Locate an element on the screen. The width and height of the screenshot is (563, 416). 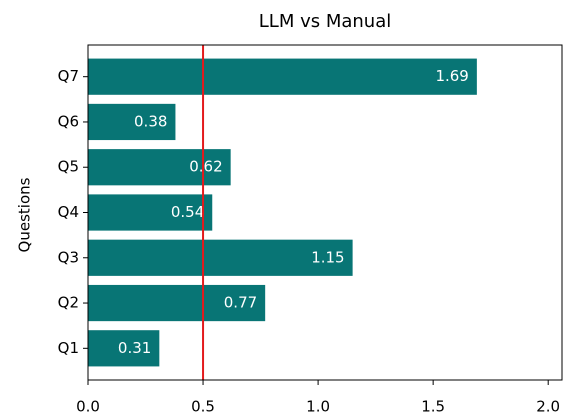
value-label: 0.54 is located at coordinates (187, 212).